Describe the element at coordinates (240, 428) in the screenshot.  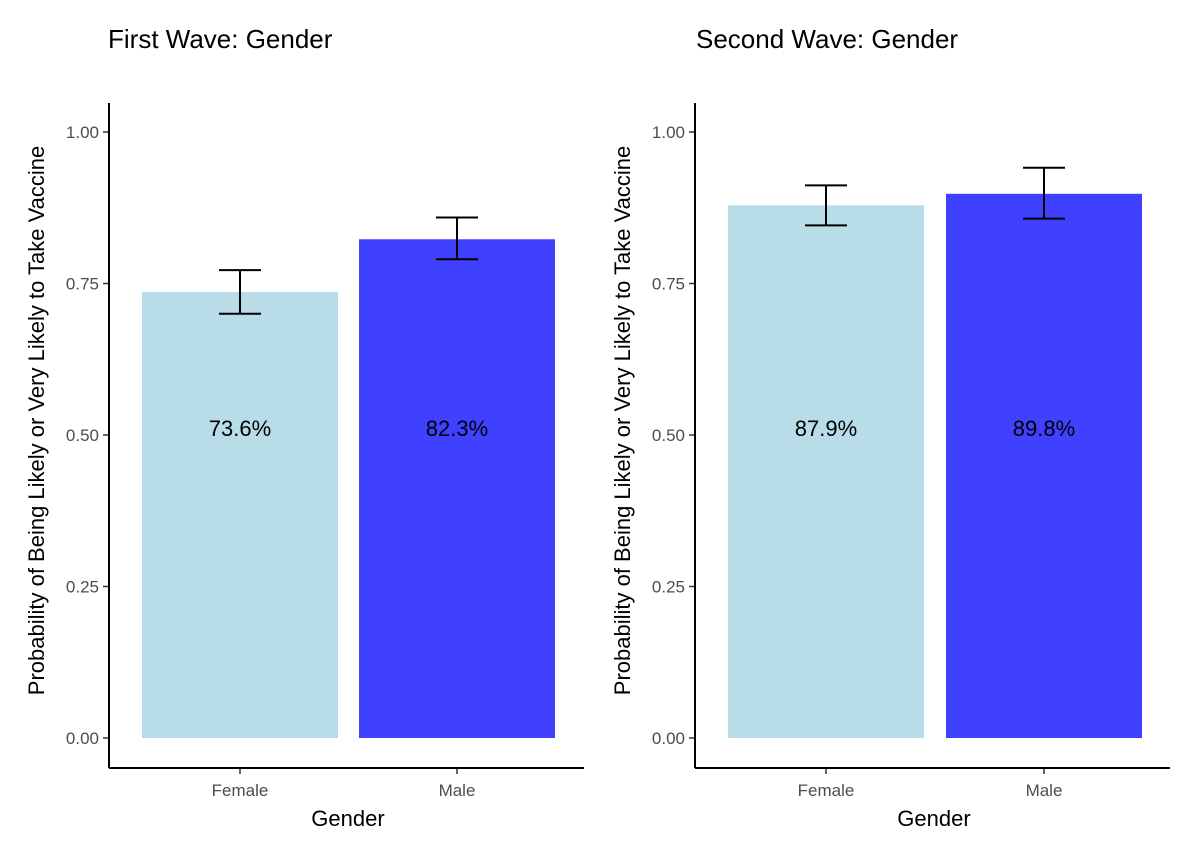
I see `data-label-female: 73.6%` at that location.